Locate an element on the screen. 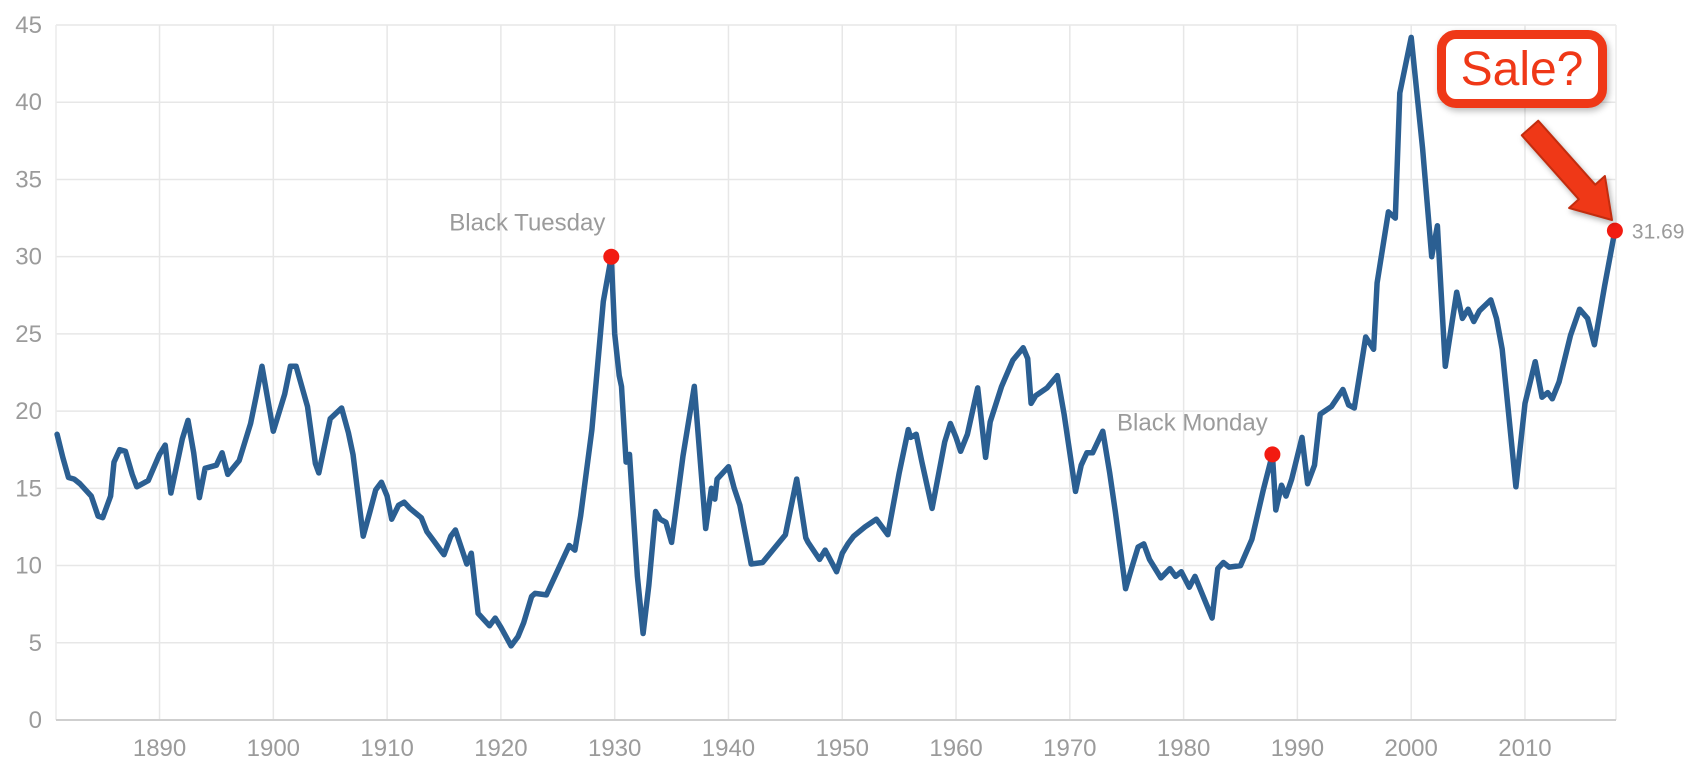  sale-callout-label: Sale? is located at coordinates (1522, 69).